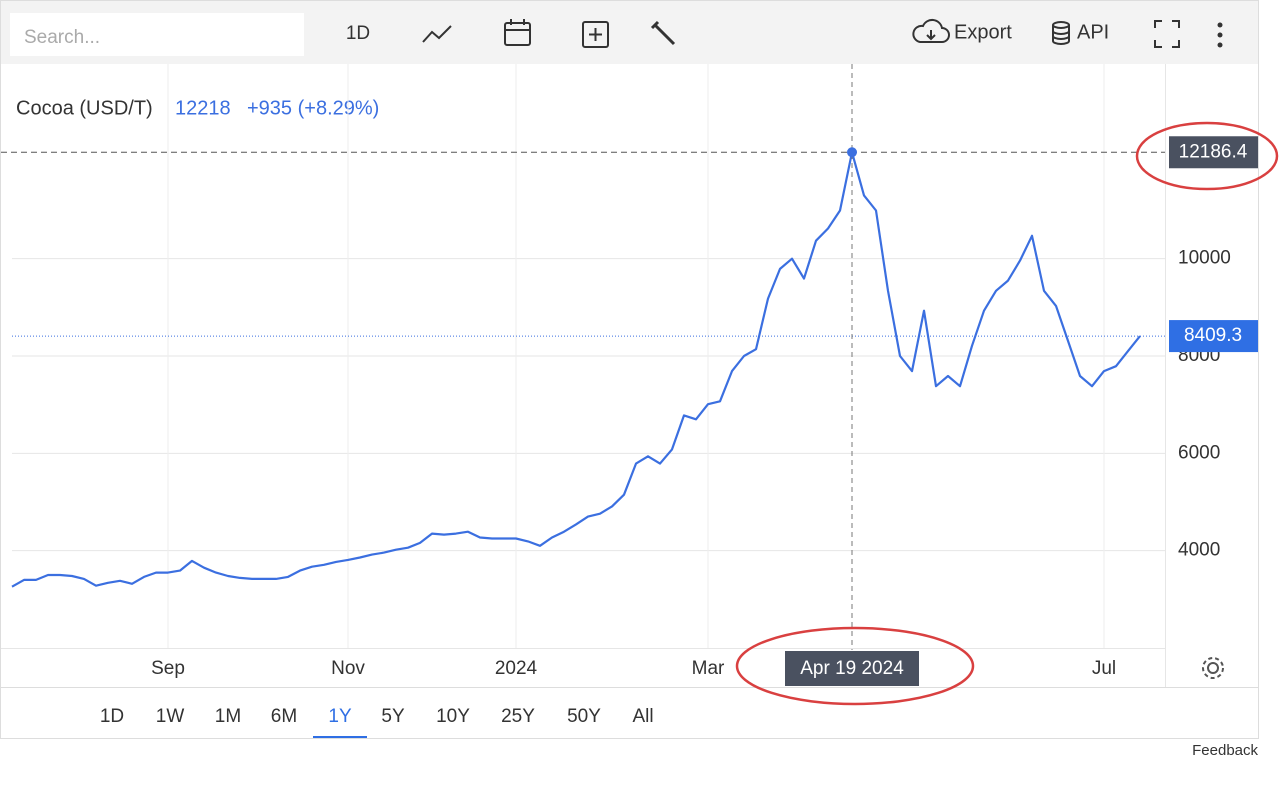 The width and height of the screenshot is (1280, 805). I want to click on y-tick-label: 6000, so click(1199, 452).